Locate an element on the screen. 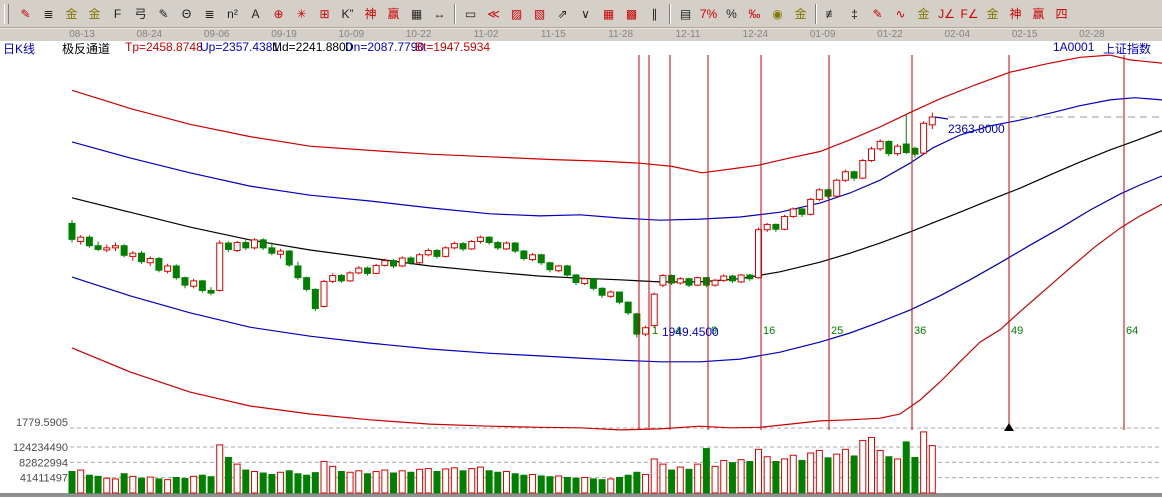 The width and height of the screenshot is (1162, 498). date-label: 01-09 is located at coordinates (822, 34).